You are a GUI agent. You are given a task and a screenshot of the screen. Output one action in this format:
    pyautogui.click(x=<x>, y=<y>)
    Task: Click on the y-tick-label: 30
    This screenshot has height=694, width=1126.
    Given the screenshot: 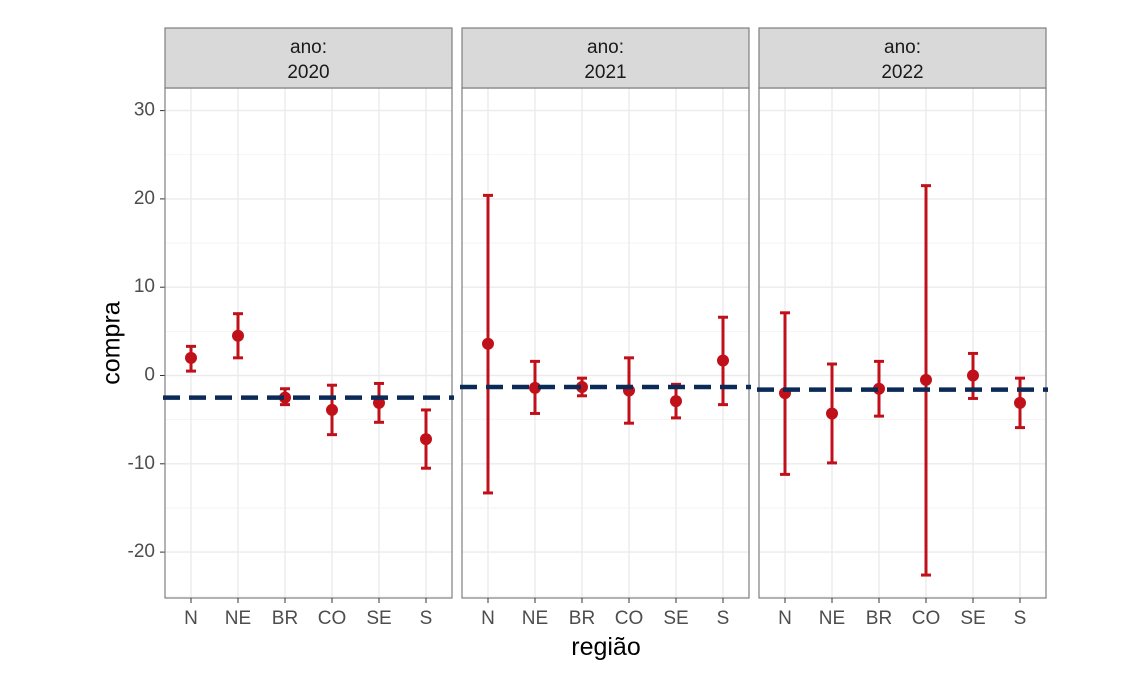 What is the action you would take?
    pyautogui.click(x=144, y=110)
    